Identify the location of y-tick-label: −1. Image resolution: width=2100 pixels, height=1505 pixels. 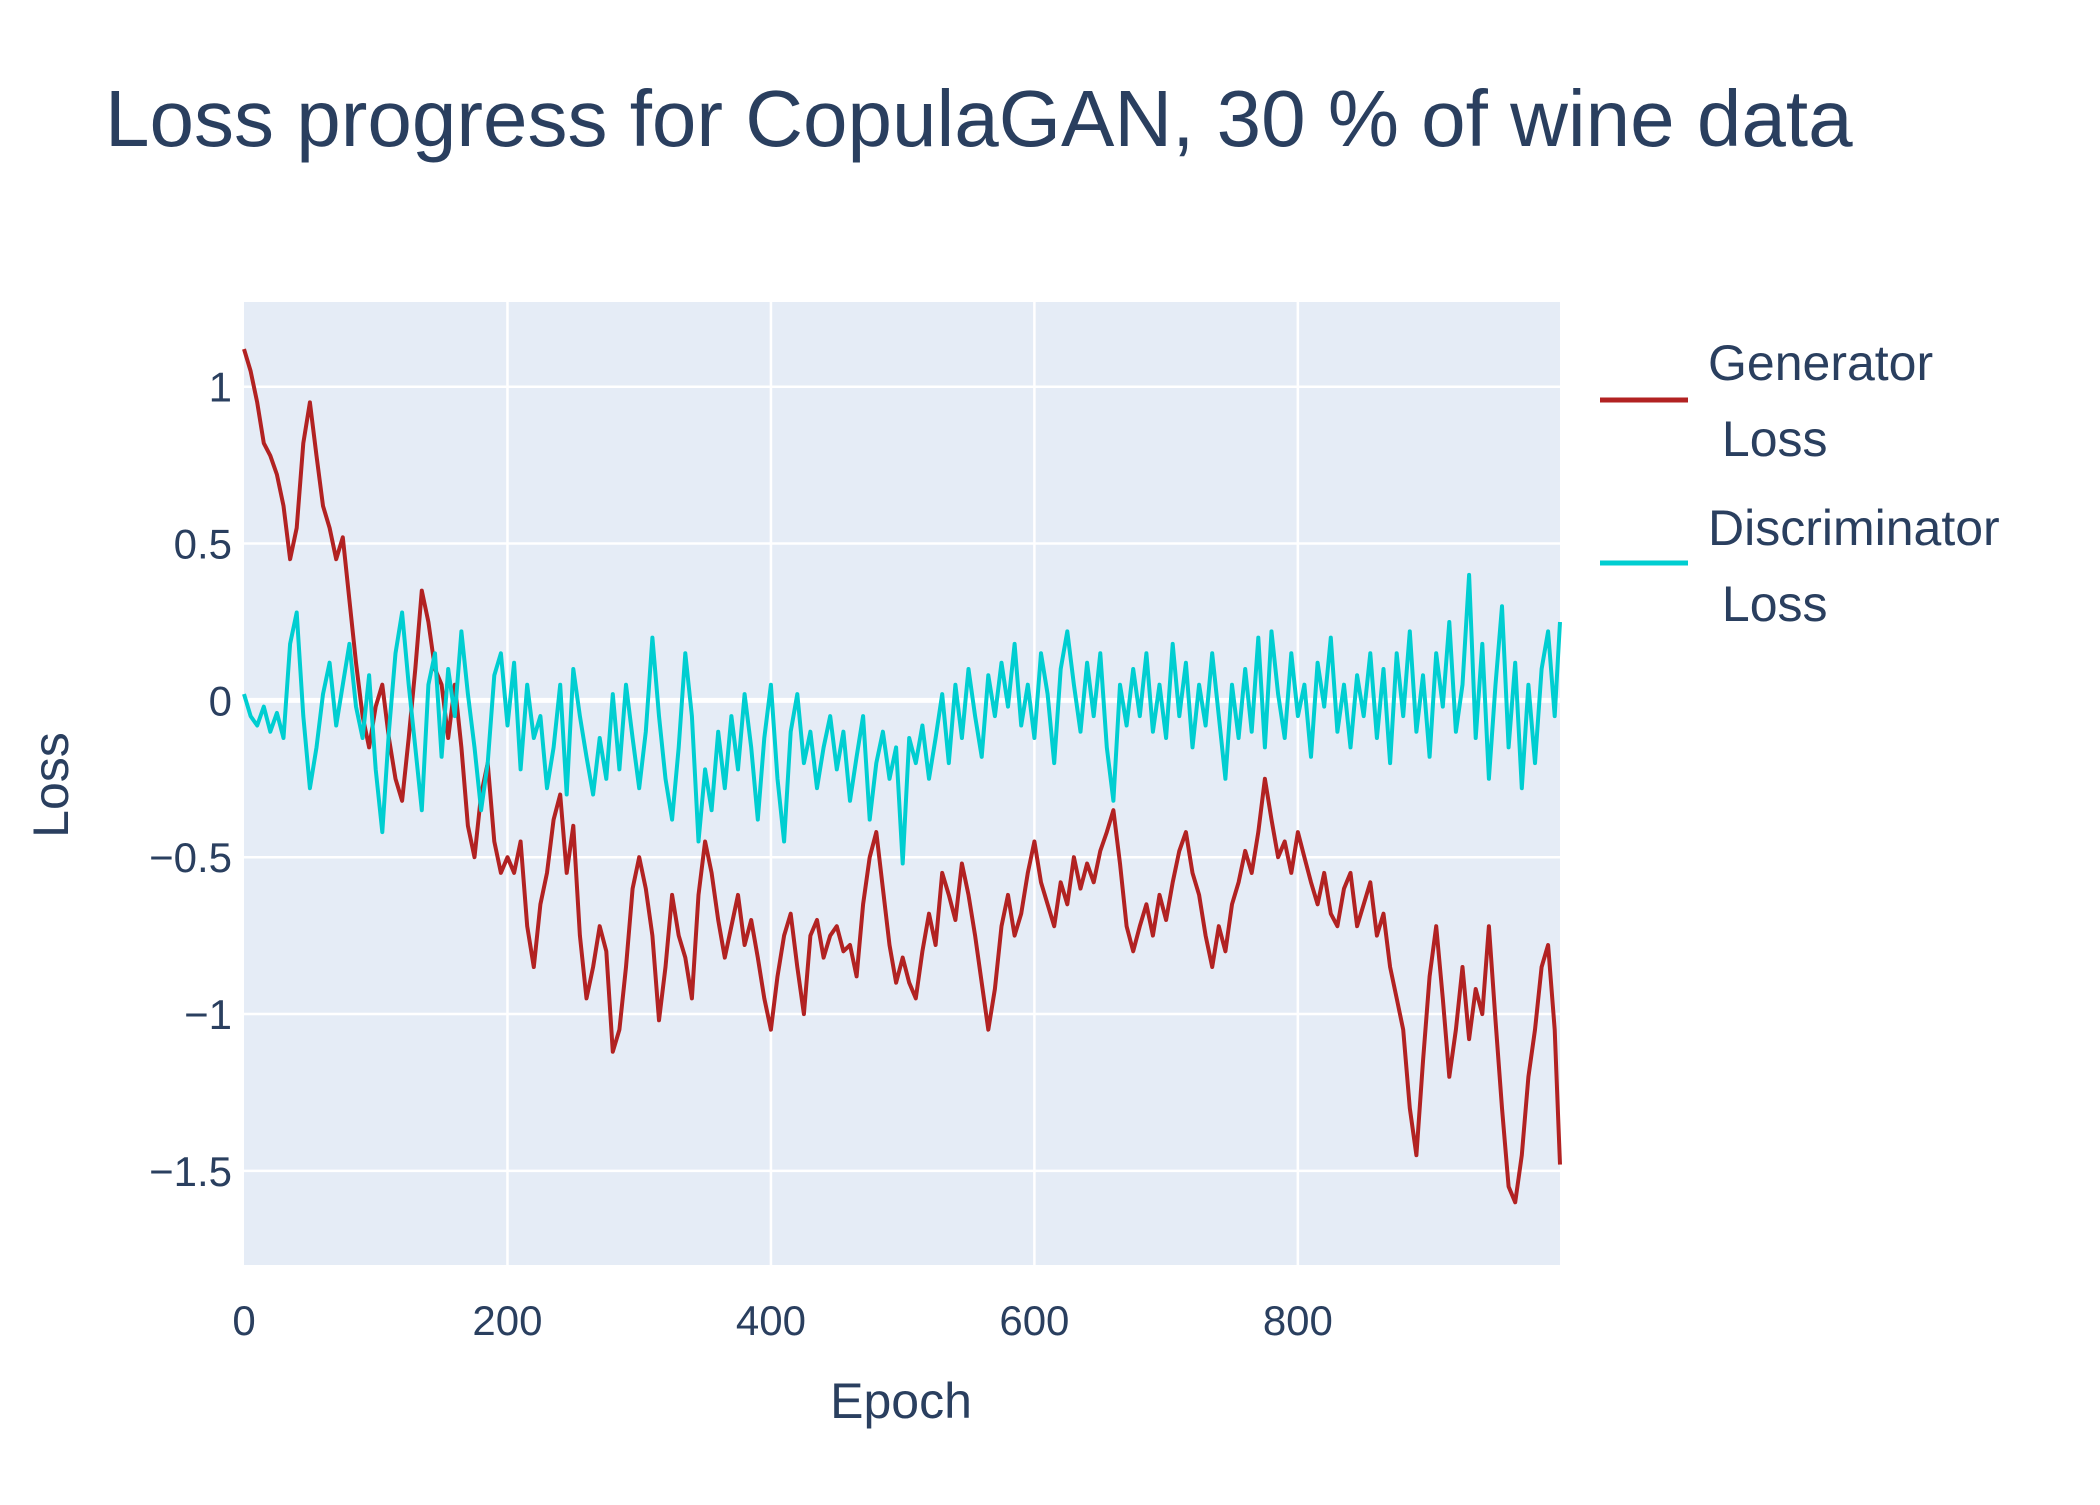
(208, 1014).